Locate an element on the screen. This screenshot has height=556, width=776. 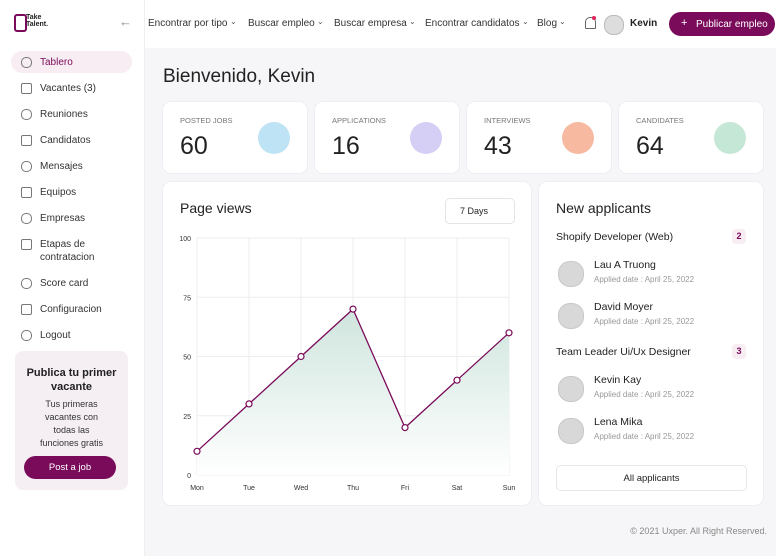
all-applicants-button: All applicants is located at coordinates (651, 478).